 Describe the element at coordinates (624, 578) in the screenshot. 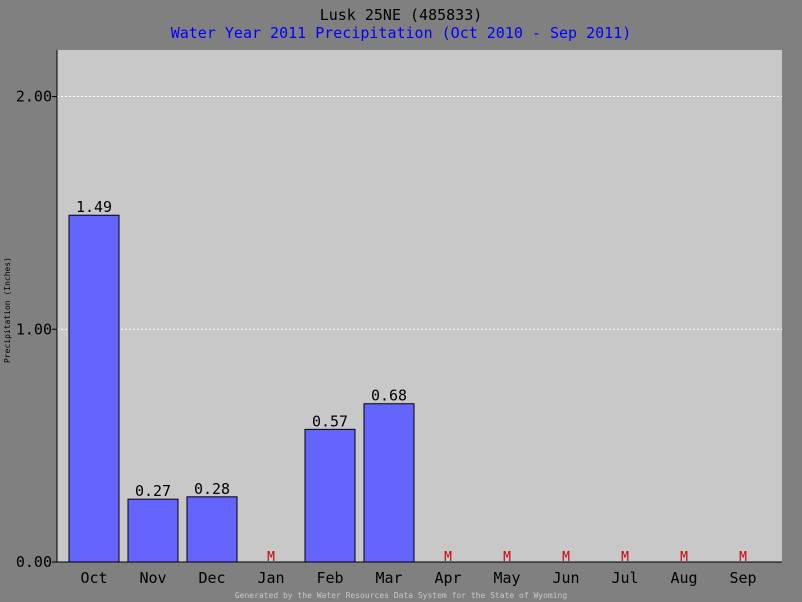

I see `x-tick-label: Jul` at that location.